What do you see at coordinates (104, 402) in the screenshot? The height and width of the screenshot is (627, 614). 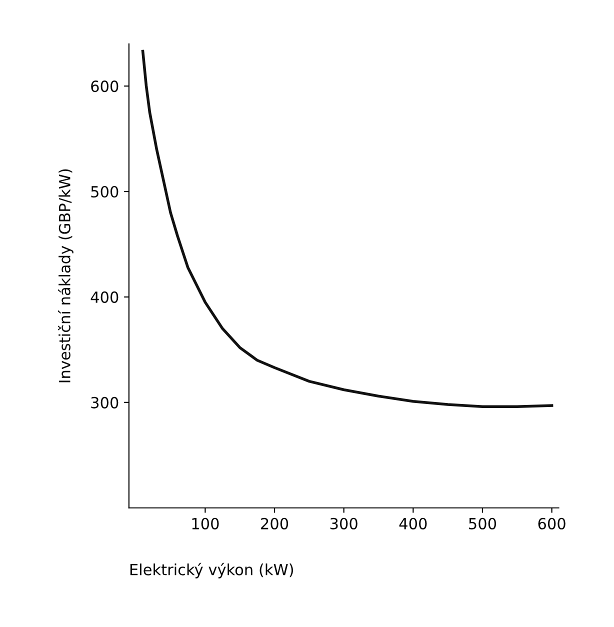 I see `y-tick-label: 300` at bounding box center [104, 402].